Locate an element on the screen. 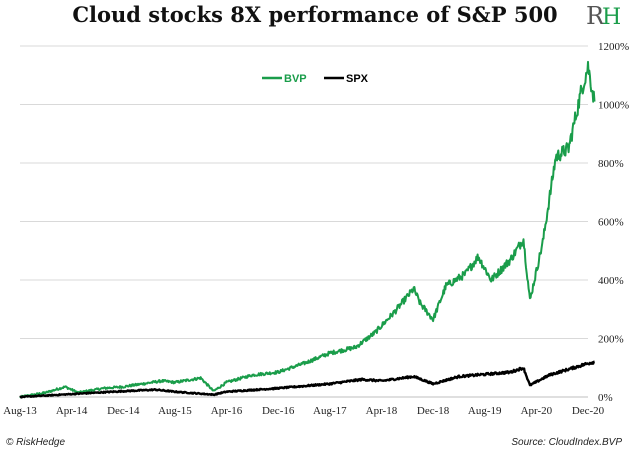 Image resolution: width=630 pixels, height=453 pixels. source-text: Source: CloudIndex.BVP is located at coordinates (566, 442).